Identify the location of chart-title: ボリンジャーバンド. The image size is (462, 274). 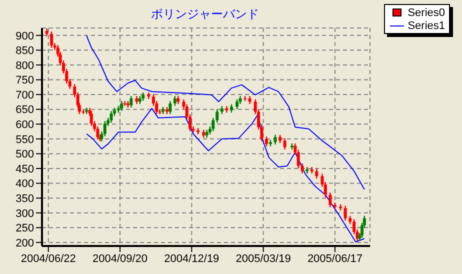
(205, 14).